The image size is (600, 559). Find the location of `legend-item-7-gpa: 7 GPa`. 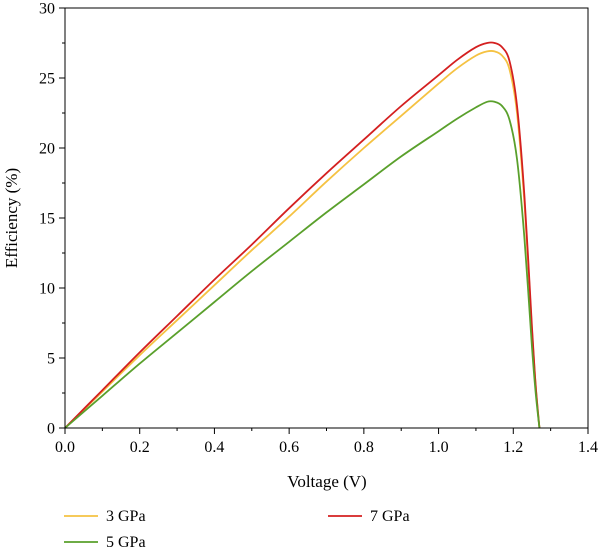

legend-item-7-gpa: 7 GPa is located at coordinates (369, 516).